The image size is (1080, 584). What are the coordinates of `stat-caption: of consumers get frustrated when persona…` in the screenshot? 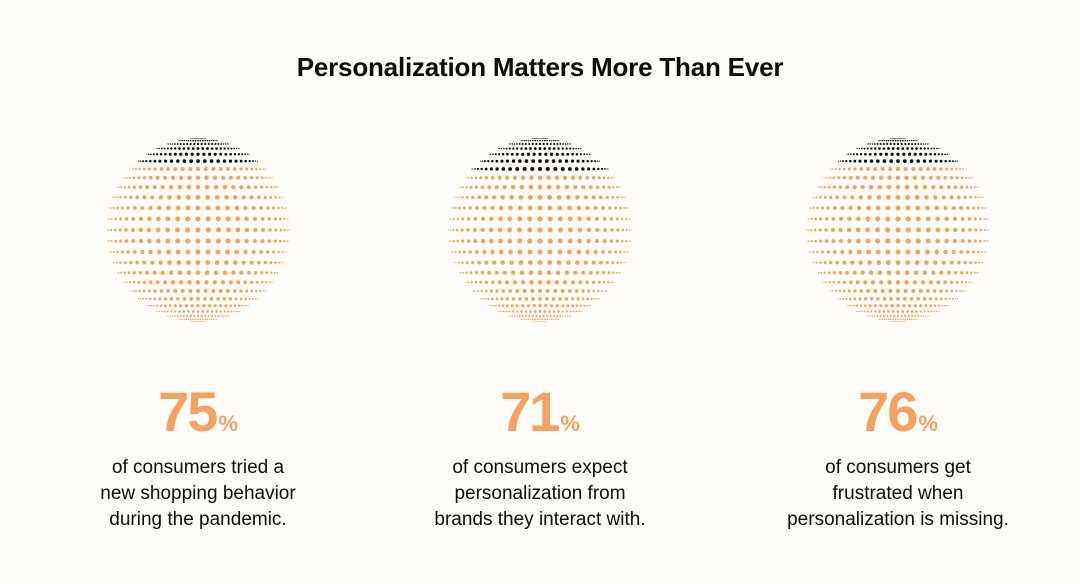 It's located at (898, 493).